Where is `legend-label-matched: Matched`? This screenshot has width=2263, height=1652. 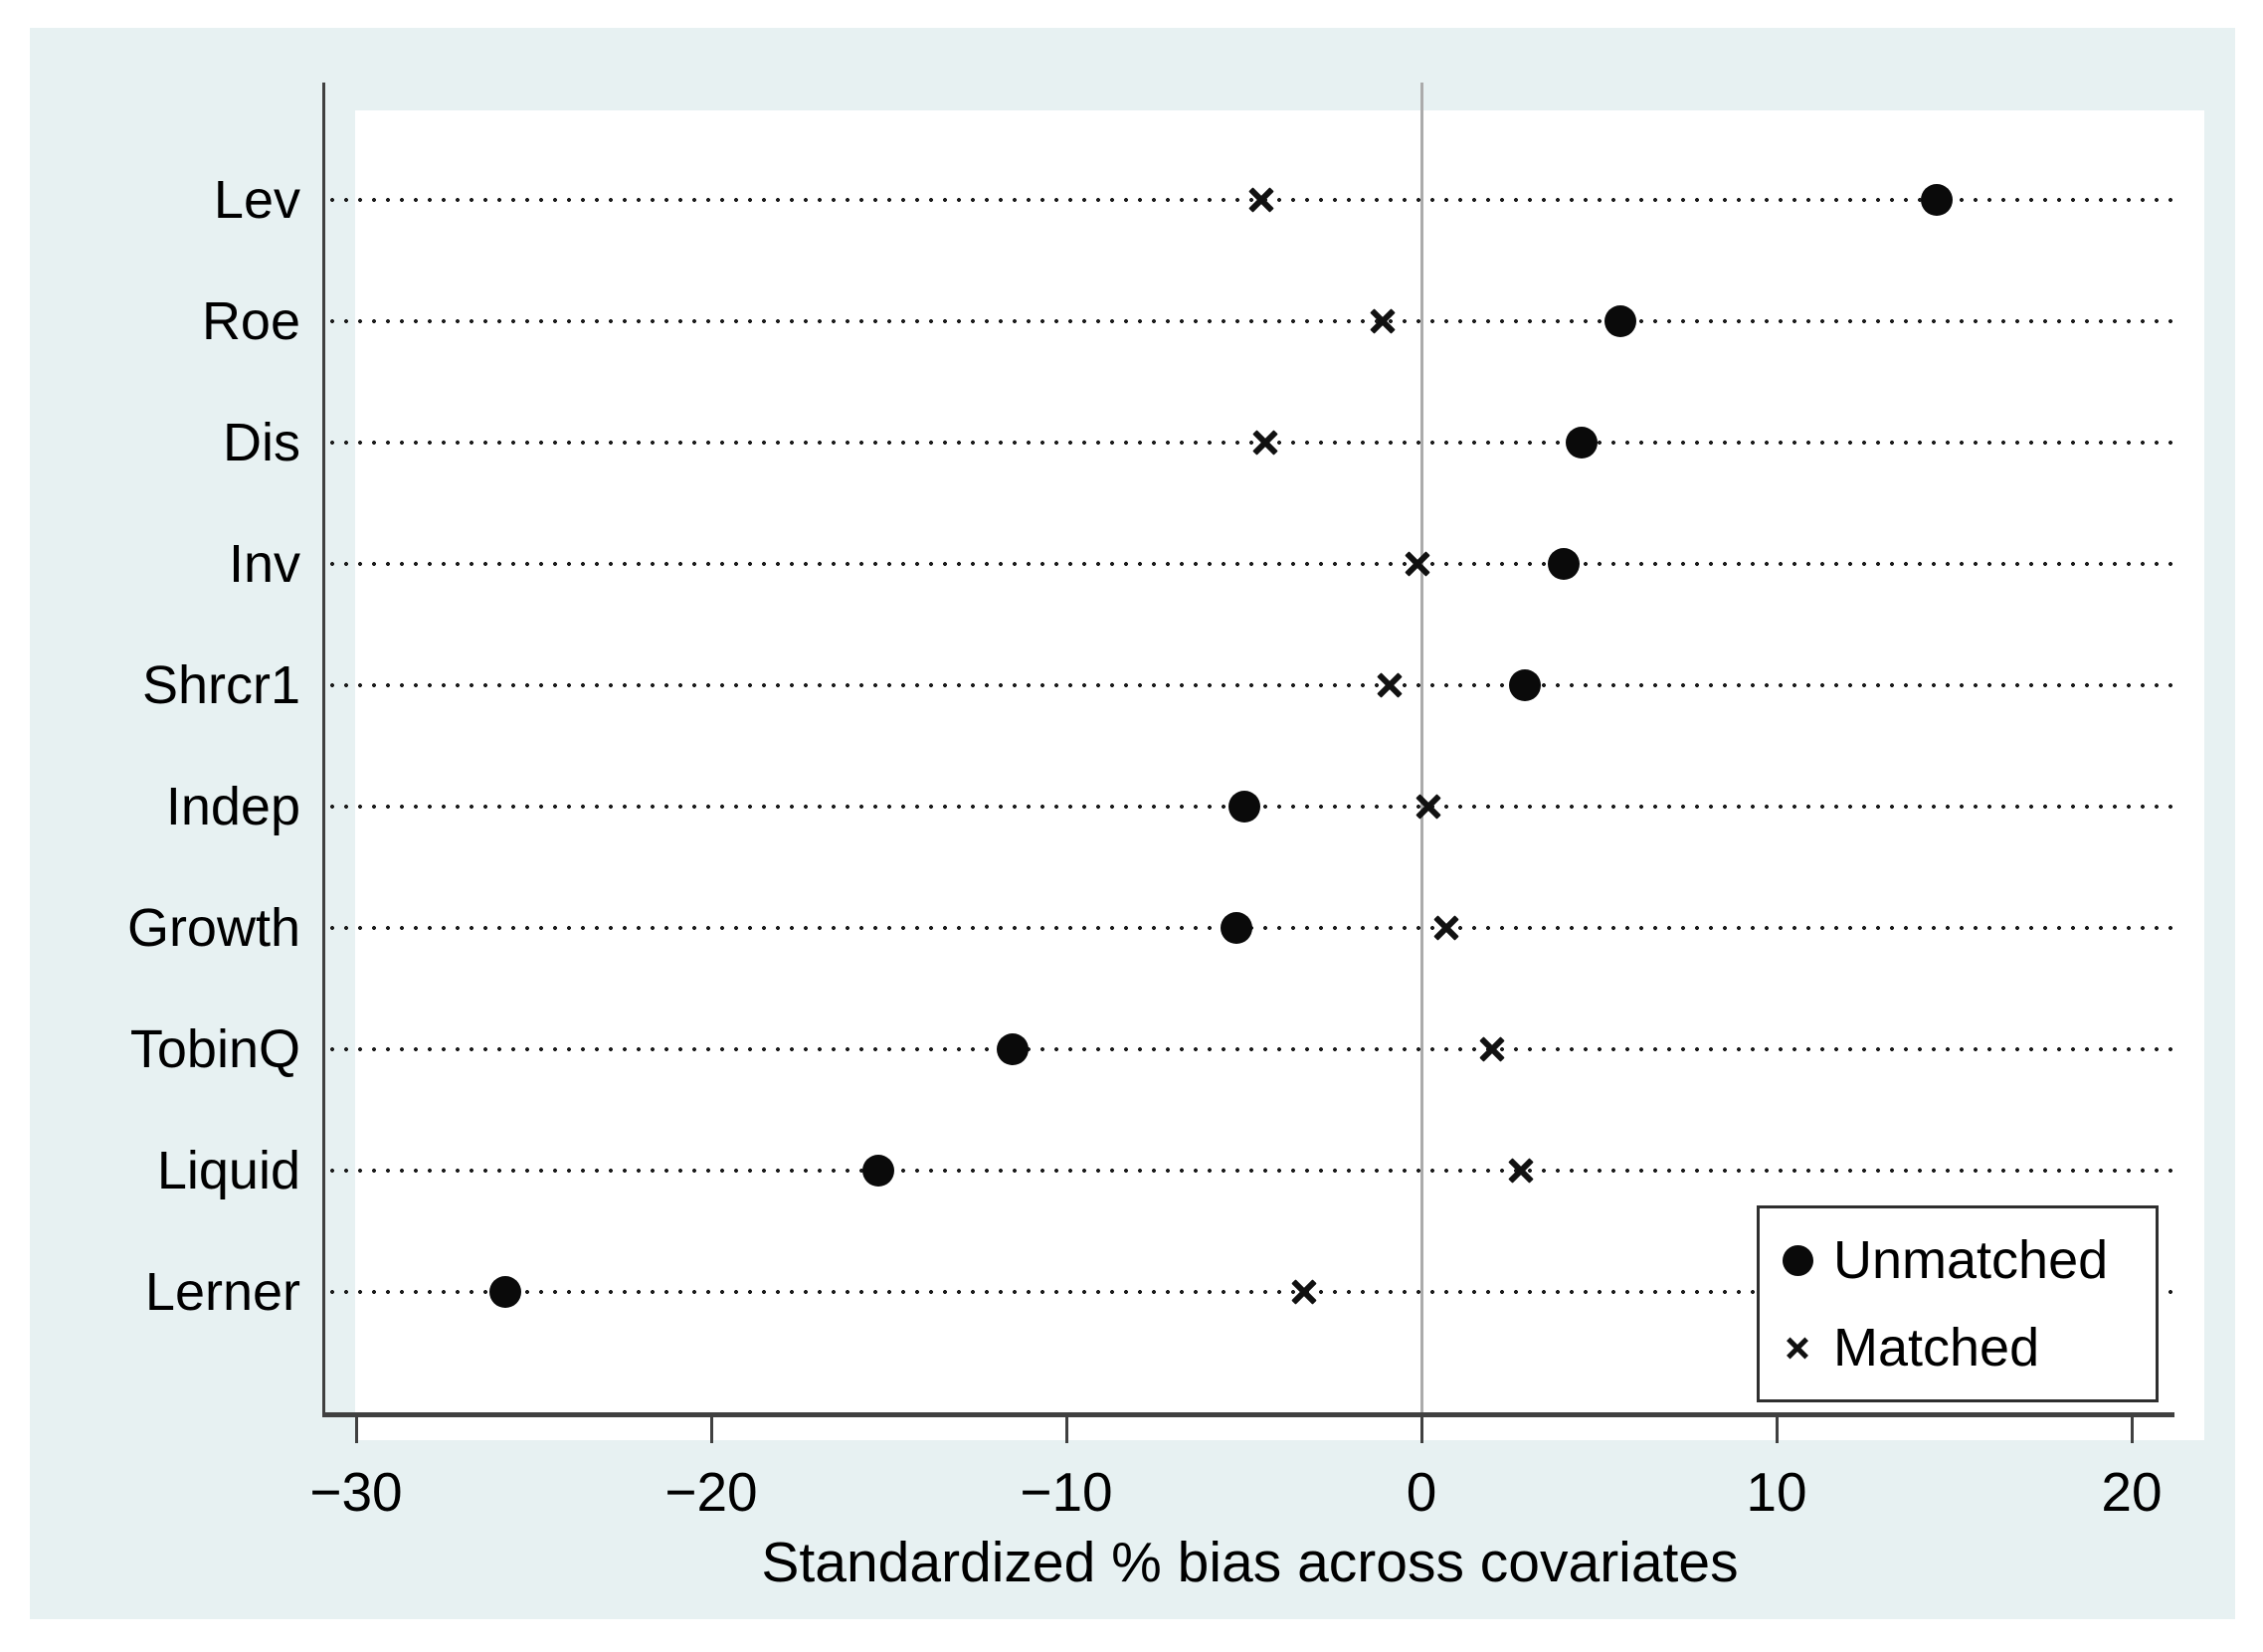
legend-label-matched: Matched is located at coordinates (1937, 1347).